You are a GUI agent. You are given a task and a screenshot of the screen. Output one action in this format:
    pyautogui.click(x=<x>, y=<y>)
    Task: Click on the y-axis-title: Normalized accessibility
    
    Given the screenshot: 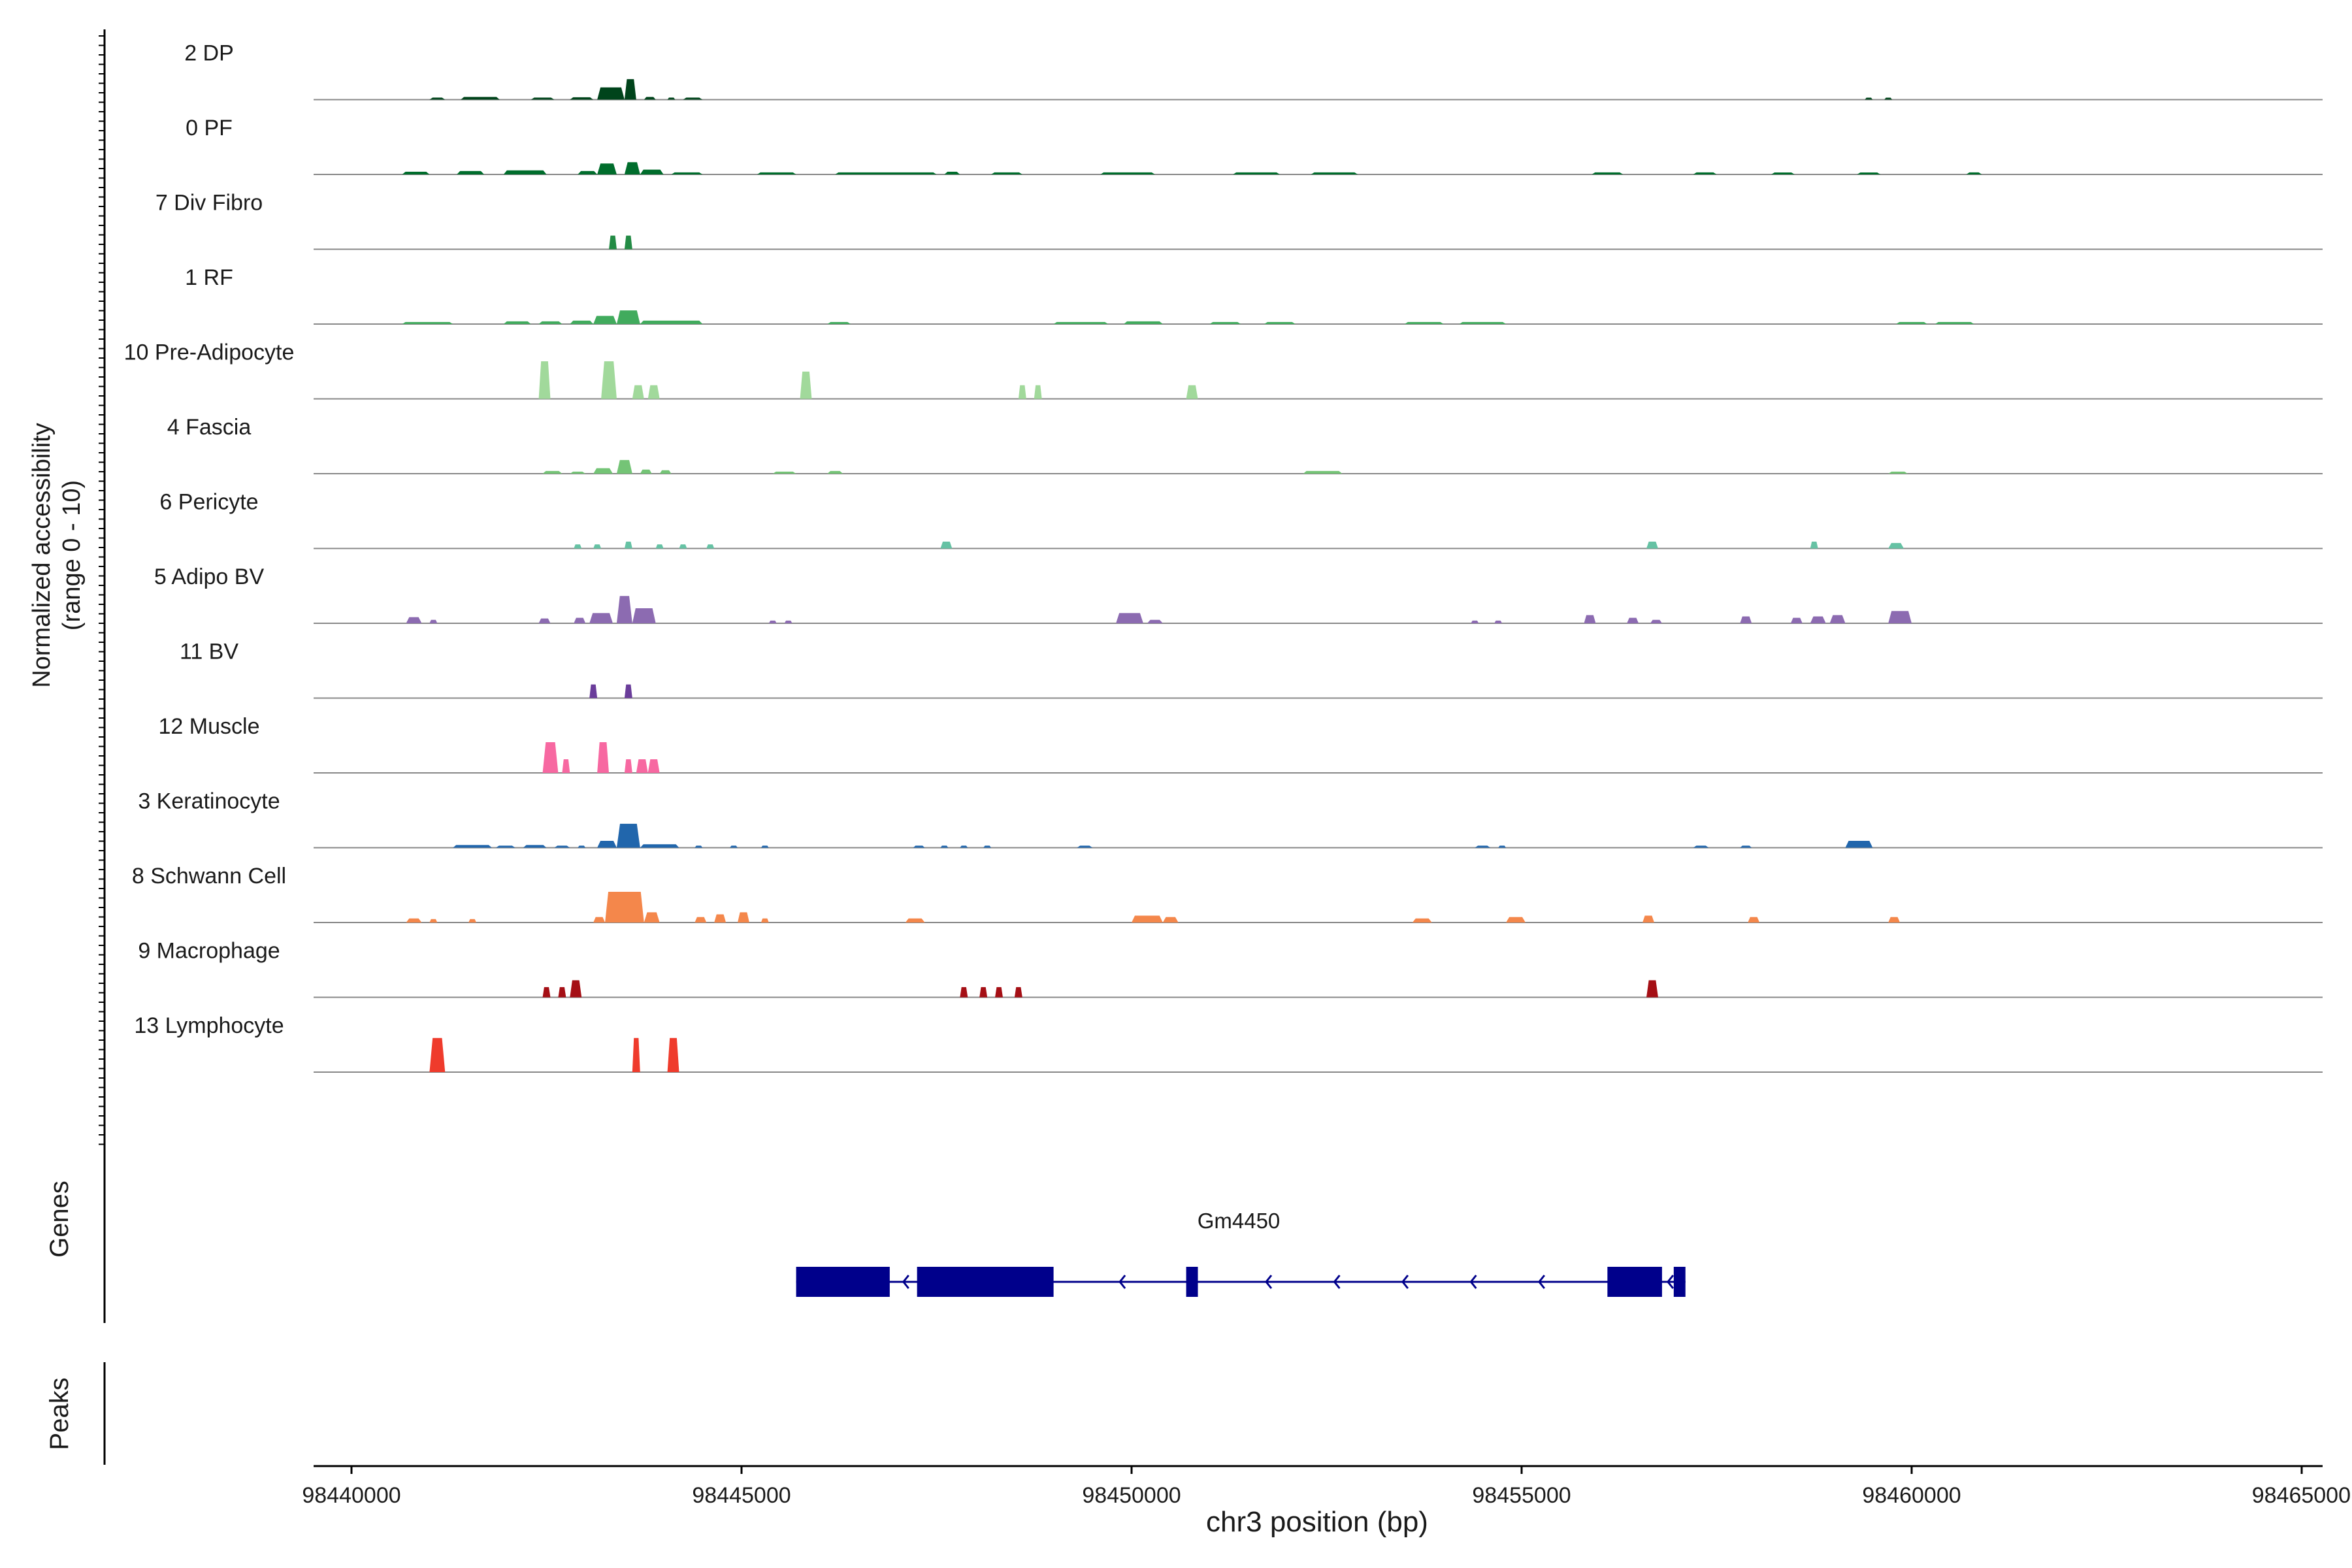 What is the action you would take?
    pyautogui.click(x=42, y=555)
    